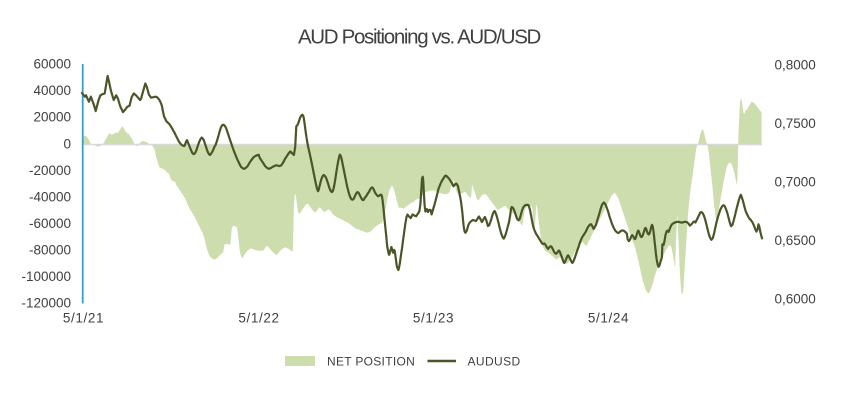  Describe the element at coordinates (46, 276) in the screenshot. I see `svg-text: -100000` at that location.